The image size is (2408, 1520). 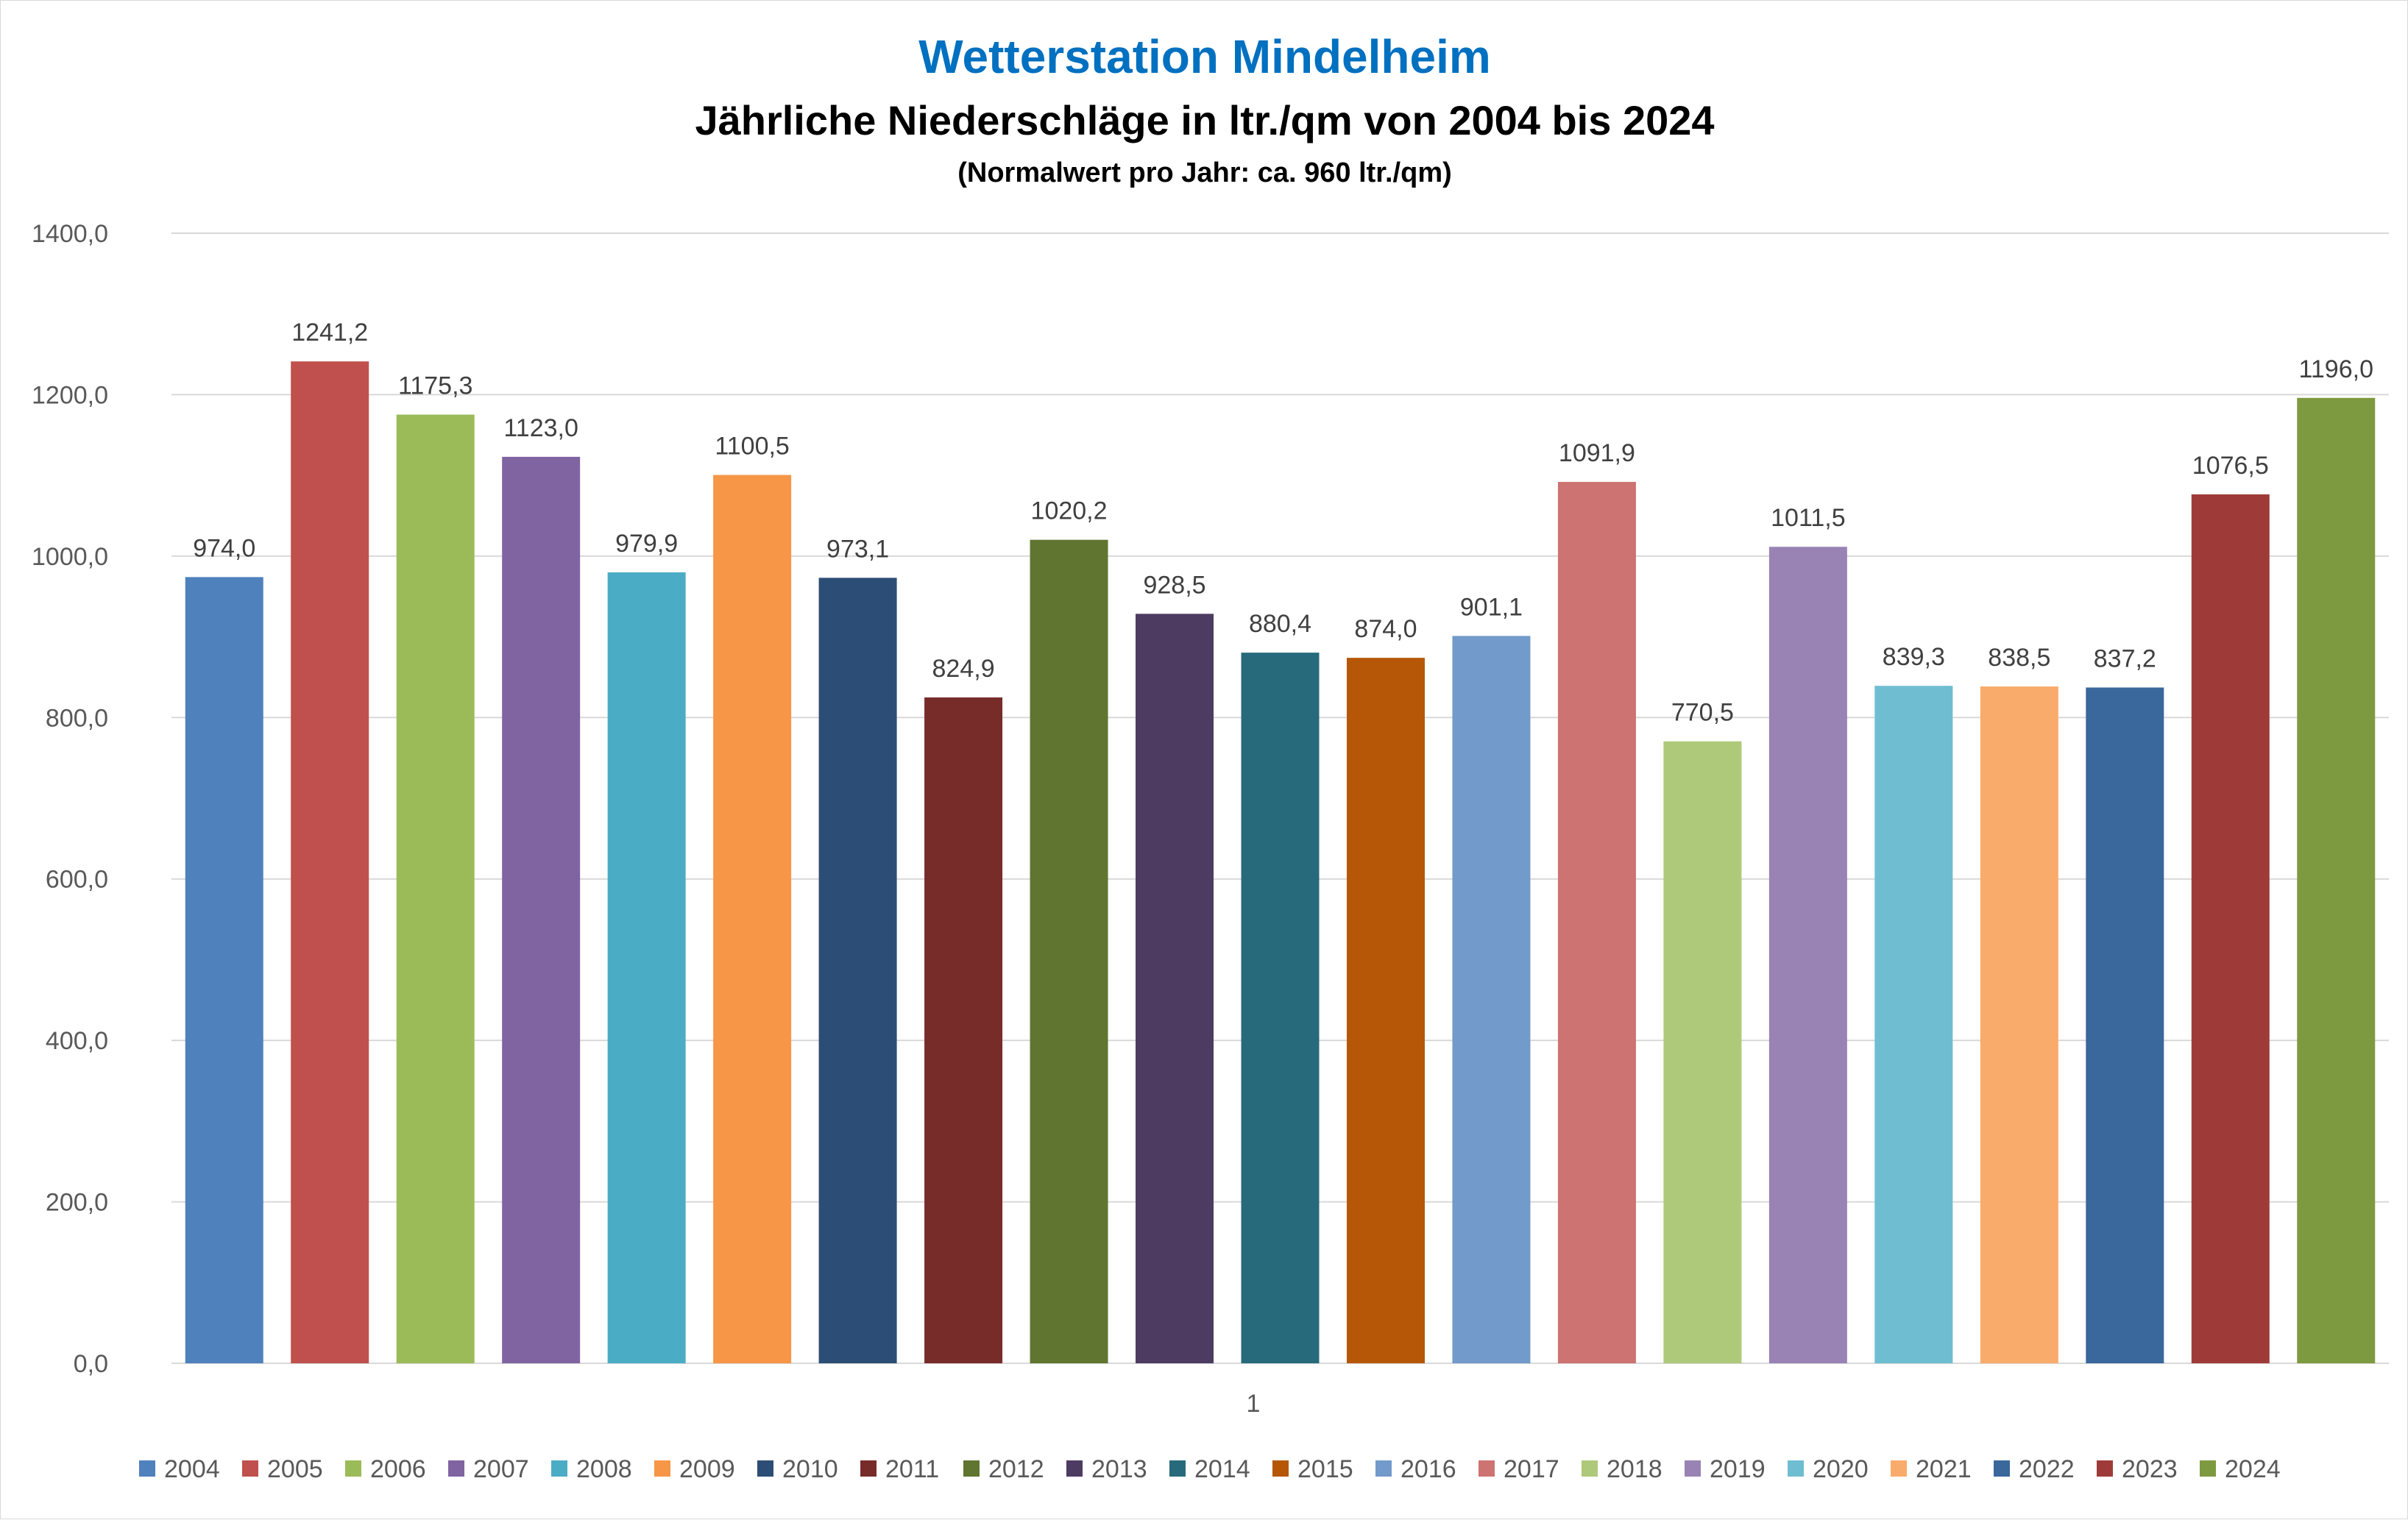 I want to click on y-tick-label: 400,0, so click(x=77, y=1041).